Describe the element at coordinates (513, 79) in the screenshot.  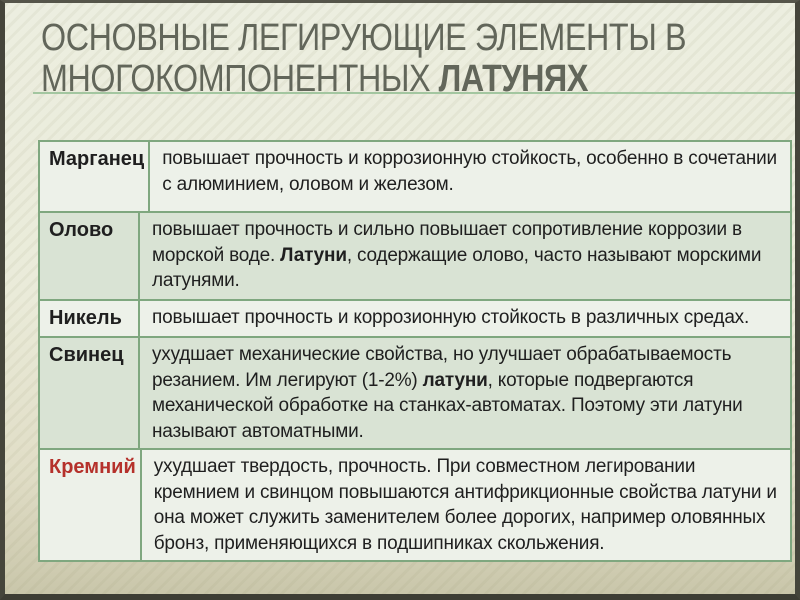
I see `page-title-emphasis: ЛАТУНЯХ` at that location.